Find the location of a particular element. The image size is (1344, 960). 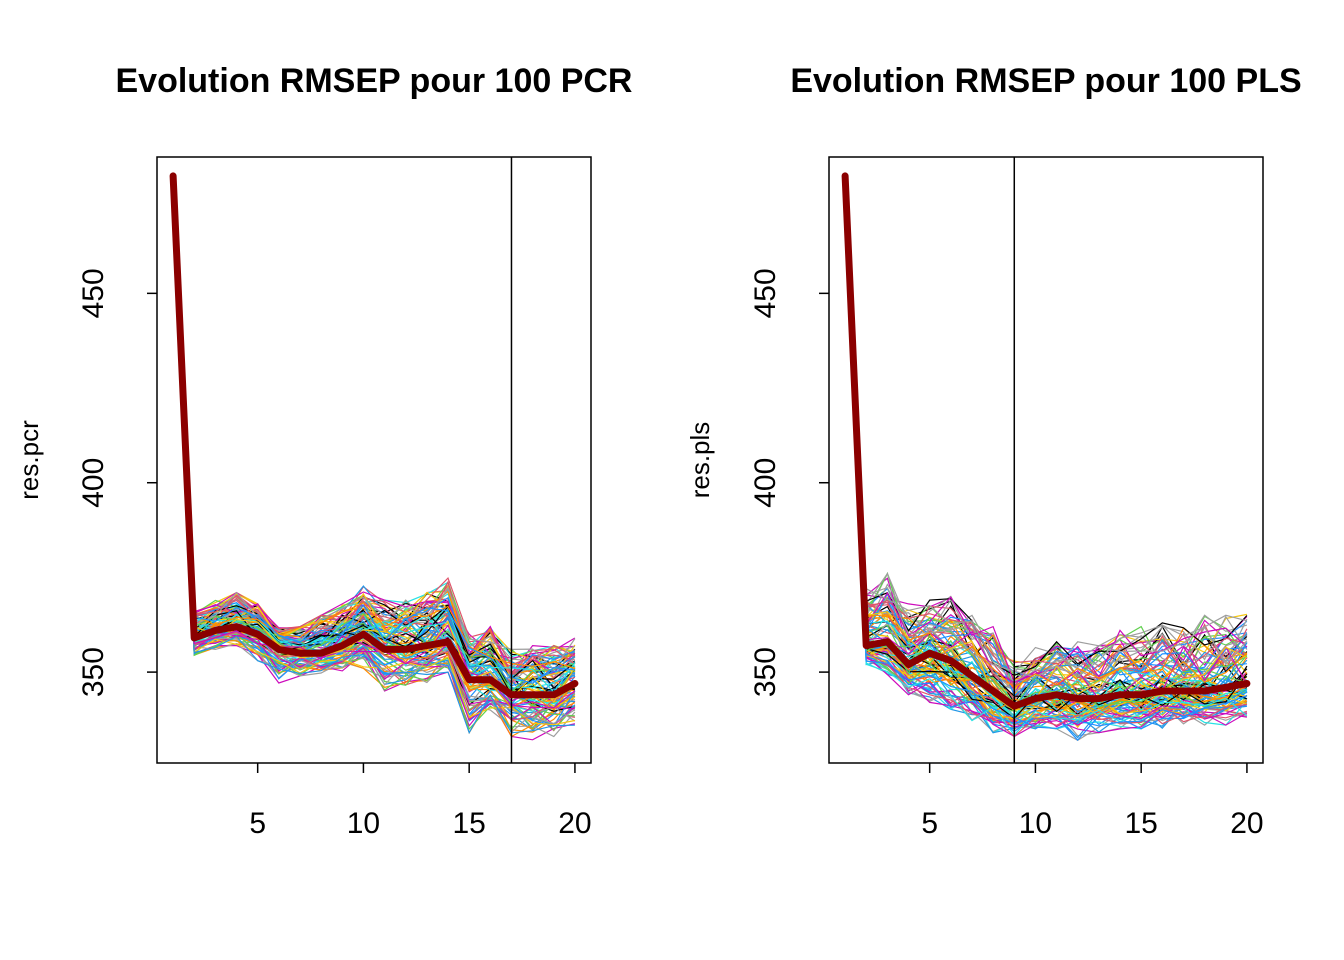

pcr-y-tick-label: 350 is located at coordinates (93, 672).